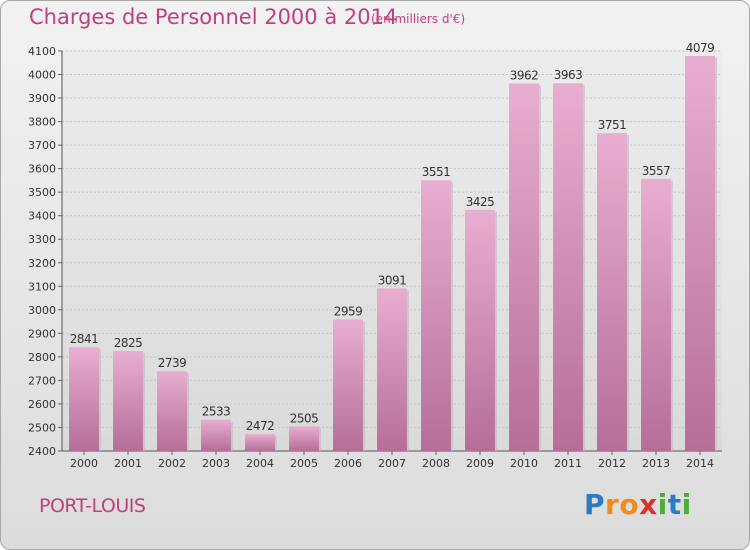 The height and width of the screenshot is (550, 750). I want to click on logo-letter: P, so click(595, 504).